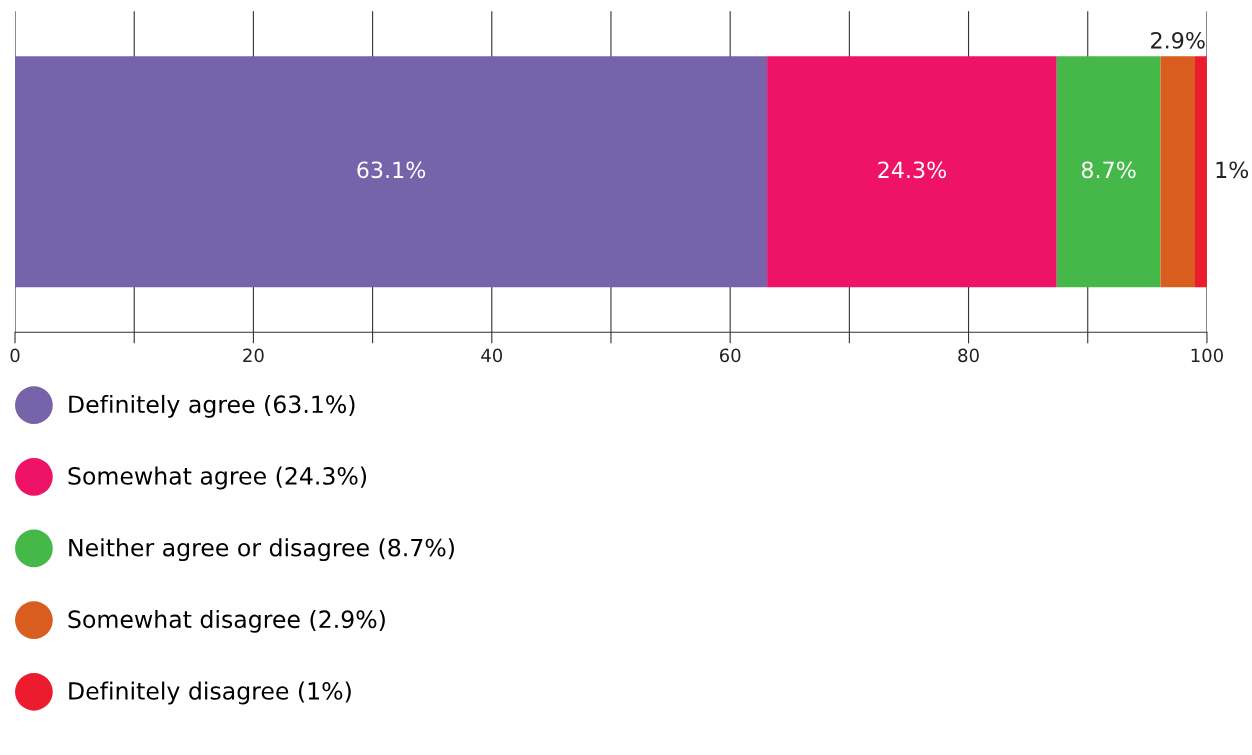 Image resolution: width=1252 pixels, height=755 pixels. What do you see at coordinates (15, 355) in the screenshot?
I see `x-tick-label: 0` at bounding box center [15, 355].